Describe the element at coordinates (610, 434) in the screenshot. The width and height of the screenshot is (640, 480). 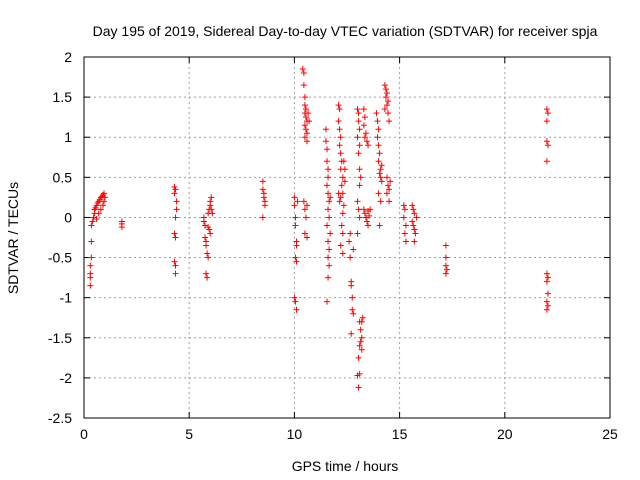
I see `x-tick-label: 25` at that location.